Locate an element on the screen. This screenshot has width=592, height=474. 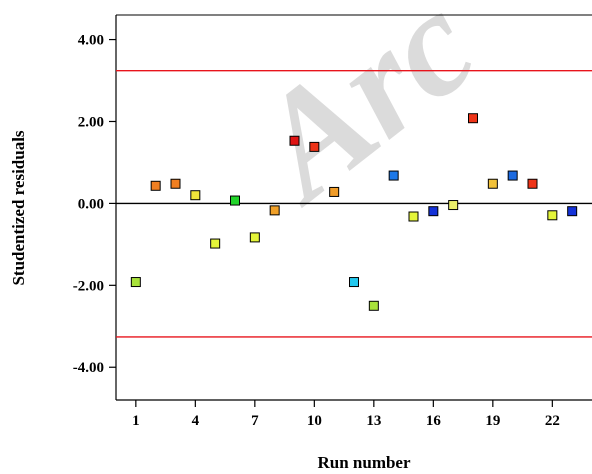
y-tick-label: -4.00 is located at coordinates (88, 368).